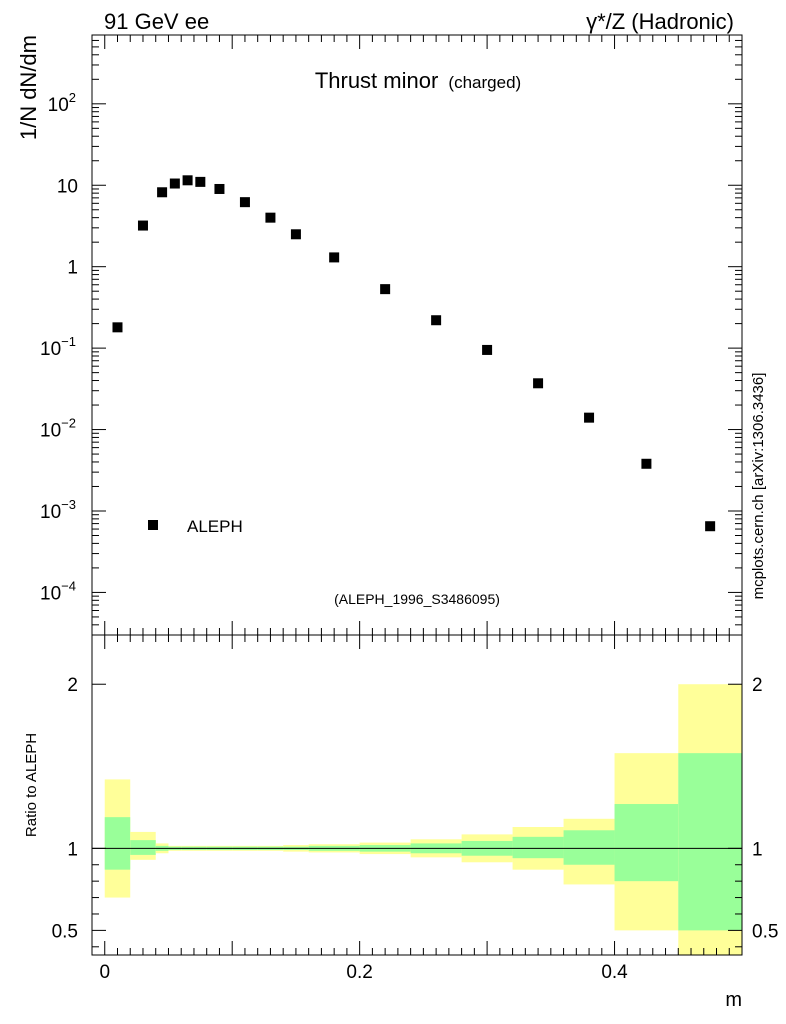  I want to click on ratio-y-tick-label-left: 0.5, so click(65, 931).